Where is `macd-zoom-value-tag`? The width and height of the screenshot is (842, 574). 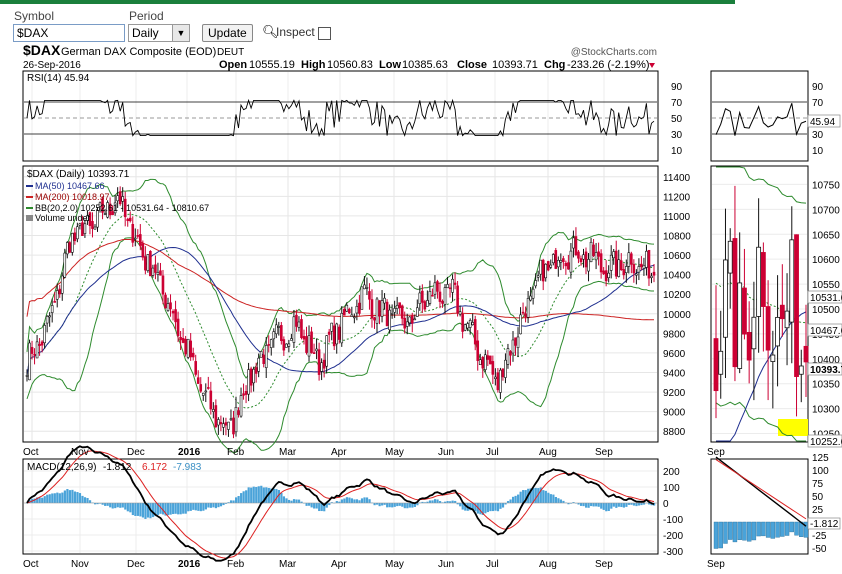 macd-zoom-value-tag is located at coordinates (824, 523).